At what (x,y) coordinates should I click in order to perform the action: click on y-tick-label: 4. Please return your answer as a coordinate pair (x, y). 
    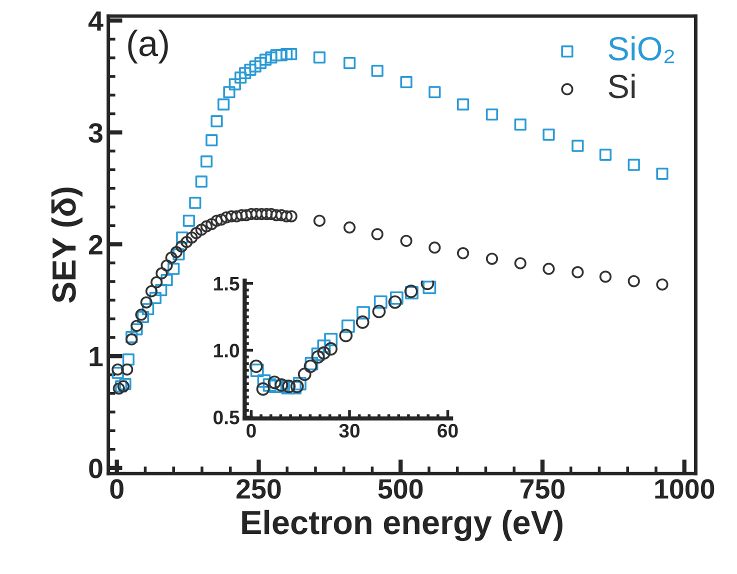
    Looking at the image, I should click on (96, 21).